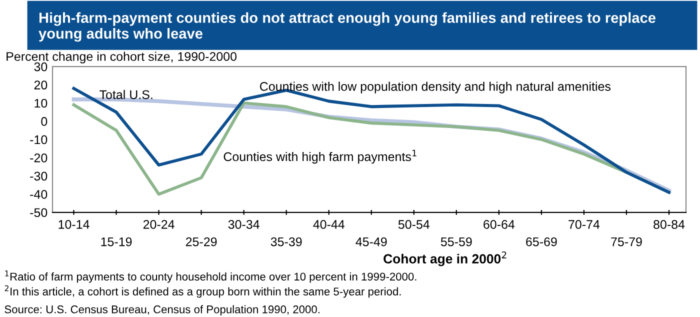  I want to click on x-tick-label: 25-29, so click(201, 241).